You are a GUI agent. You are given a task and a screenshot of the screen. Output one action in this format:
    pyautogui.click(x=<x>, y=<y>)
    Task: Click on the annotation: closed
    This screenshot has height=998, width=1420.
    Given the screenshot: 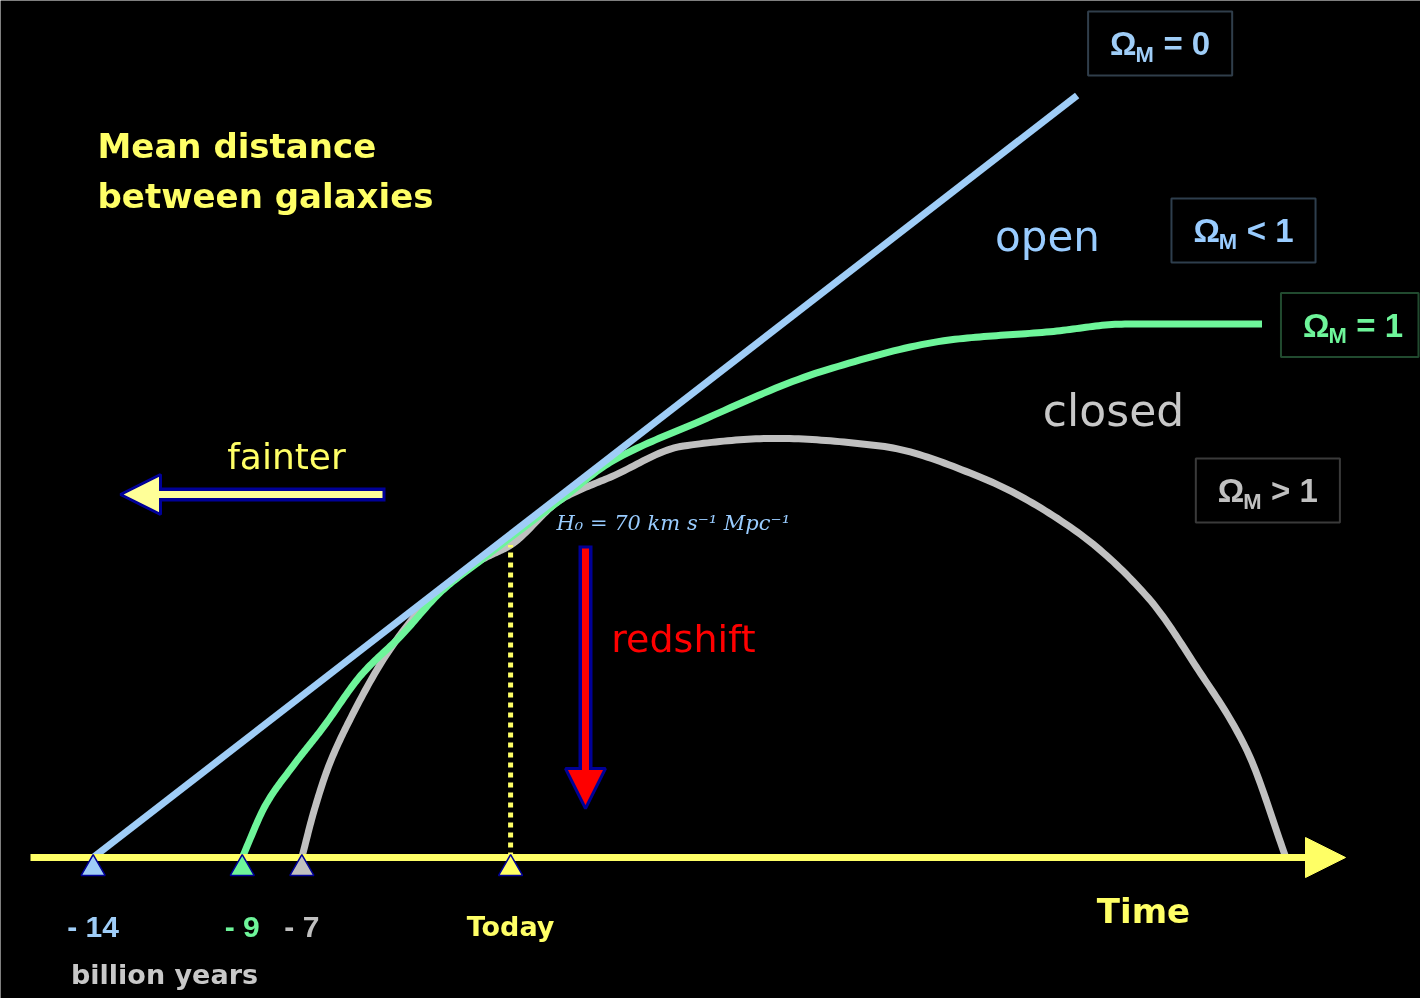 What is the action you would take?
    pyautogui.click(x=1113, y=410)
    